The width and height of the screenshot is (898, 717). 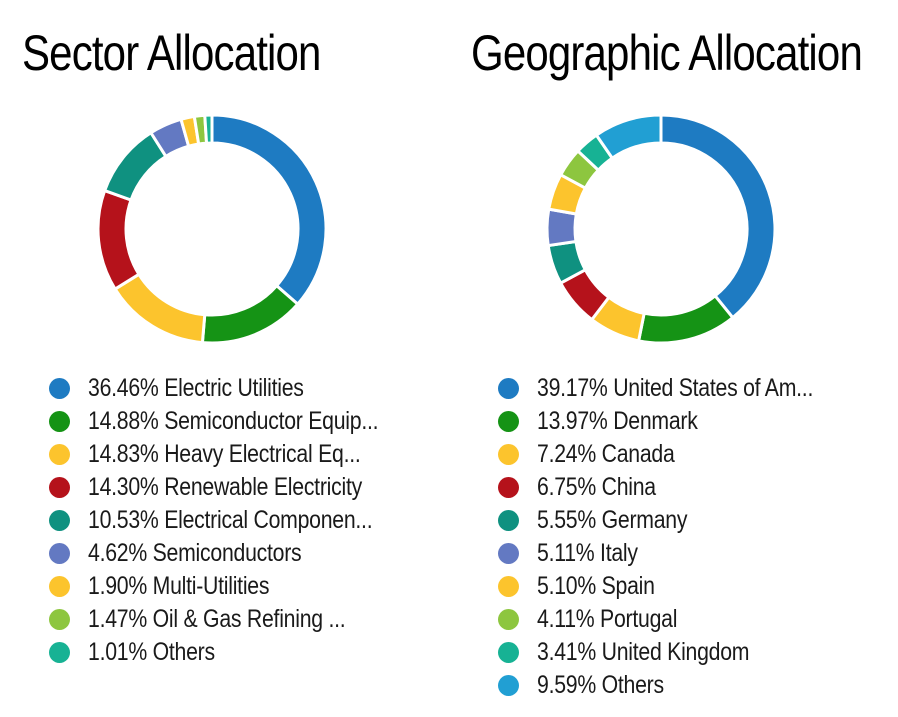 I want to click on legend-item: 4.62% Semiconductors, so click(x=249, y=553).